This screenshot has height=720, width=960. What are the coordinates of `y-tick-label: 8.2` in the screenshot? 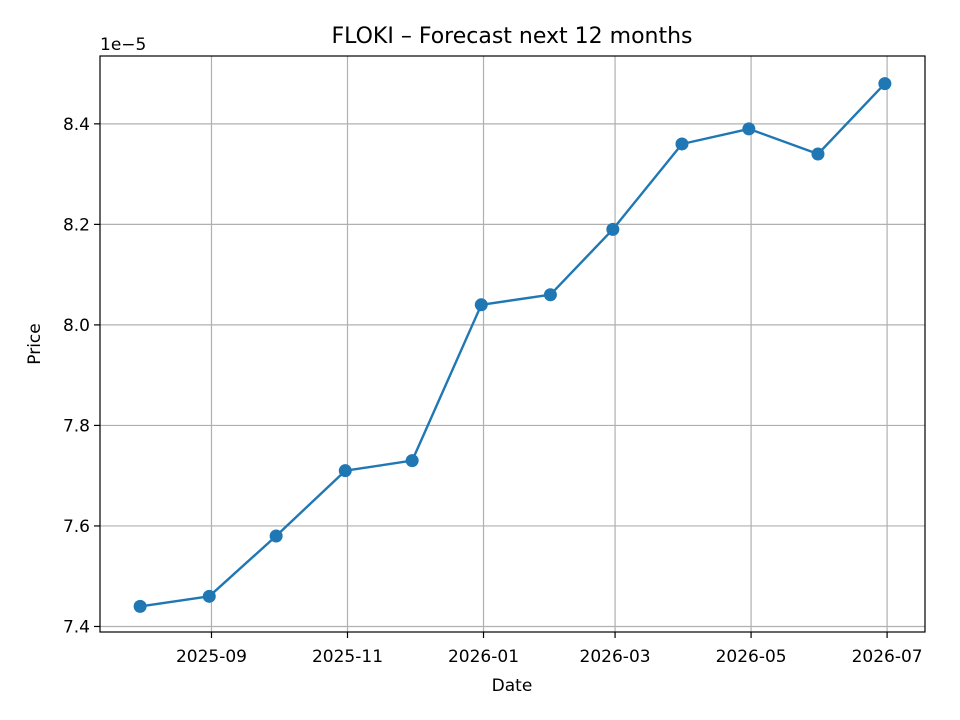 It's located at (76, 225).